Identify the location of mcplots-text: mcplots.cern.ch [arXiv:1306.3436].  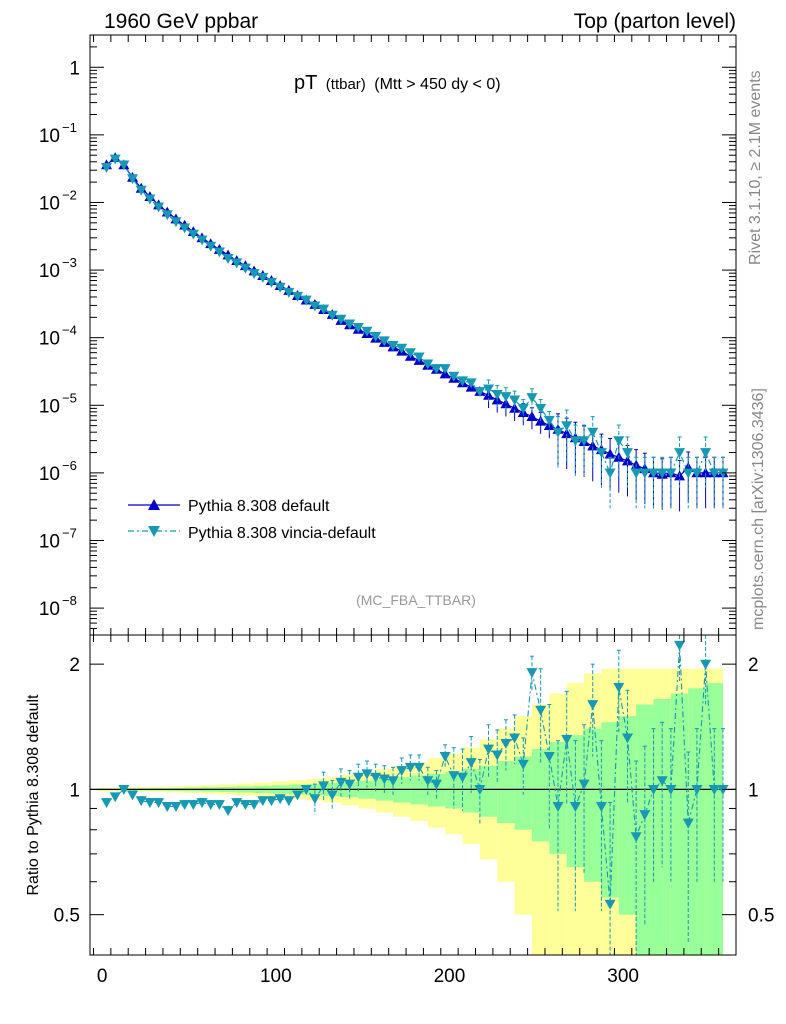
(758, 509).